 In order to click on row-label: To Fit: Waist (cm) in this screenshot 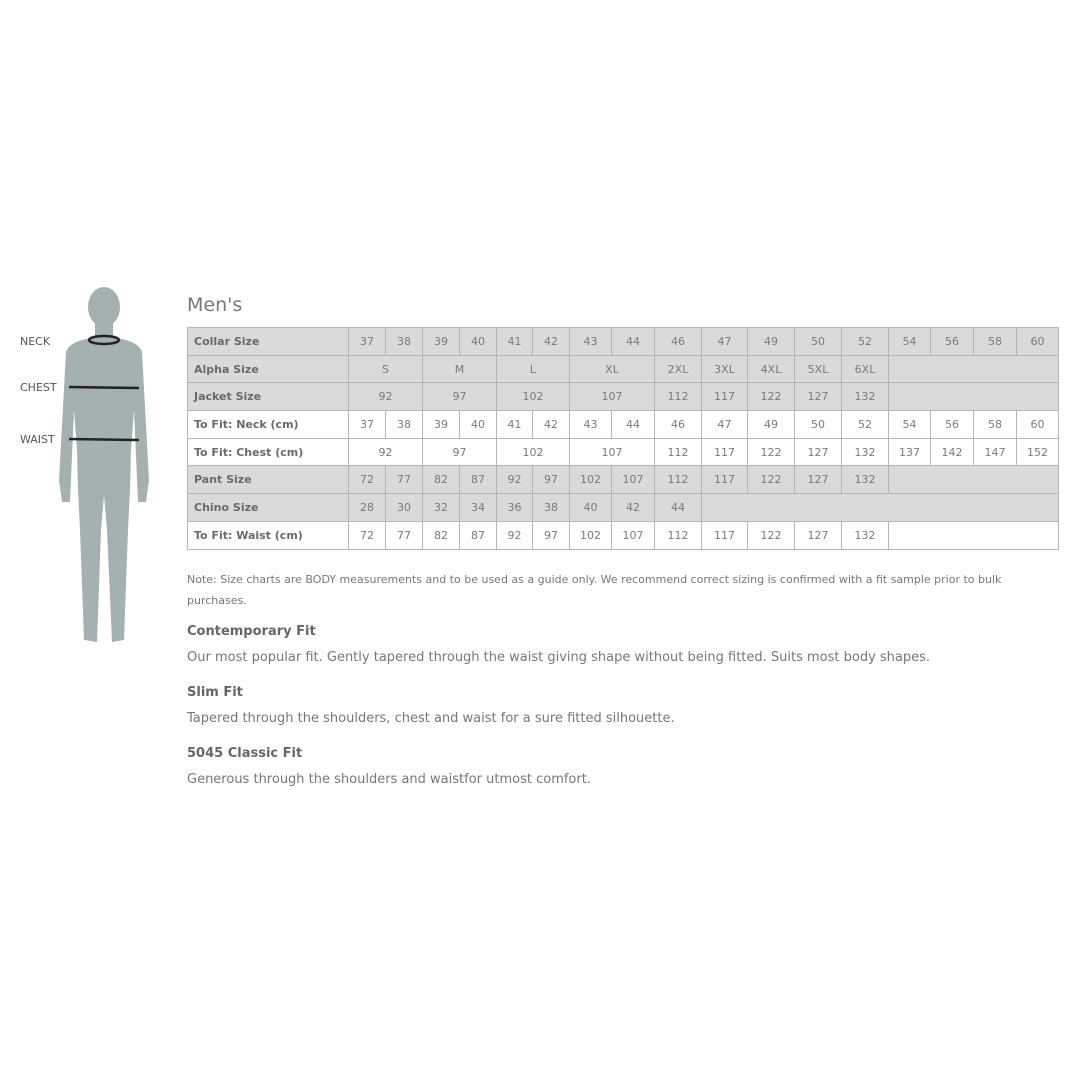, I will do `click(268, 535)`.